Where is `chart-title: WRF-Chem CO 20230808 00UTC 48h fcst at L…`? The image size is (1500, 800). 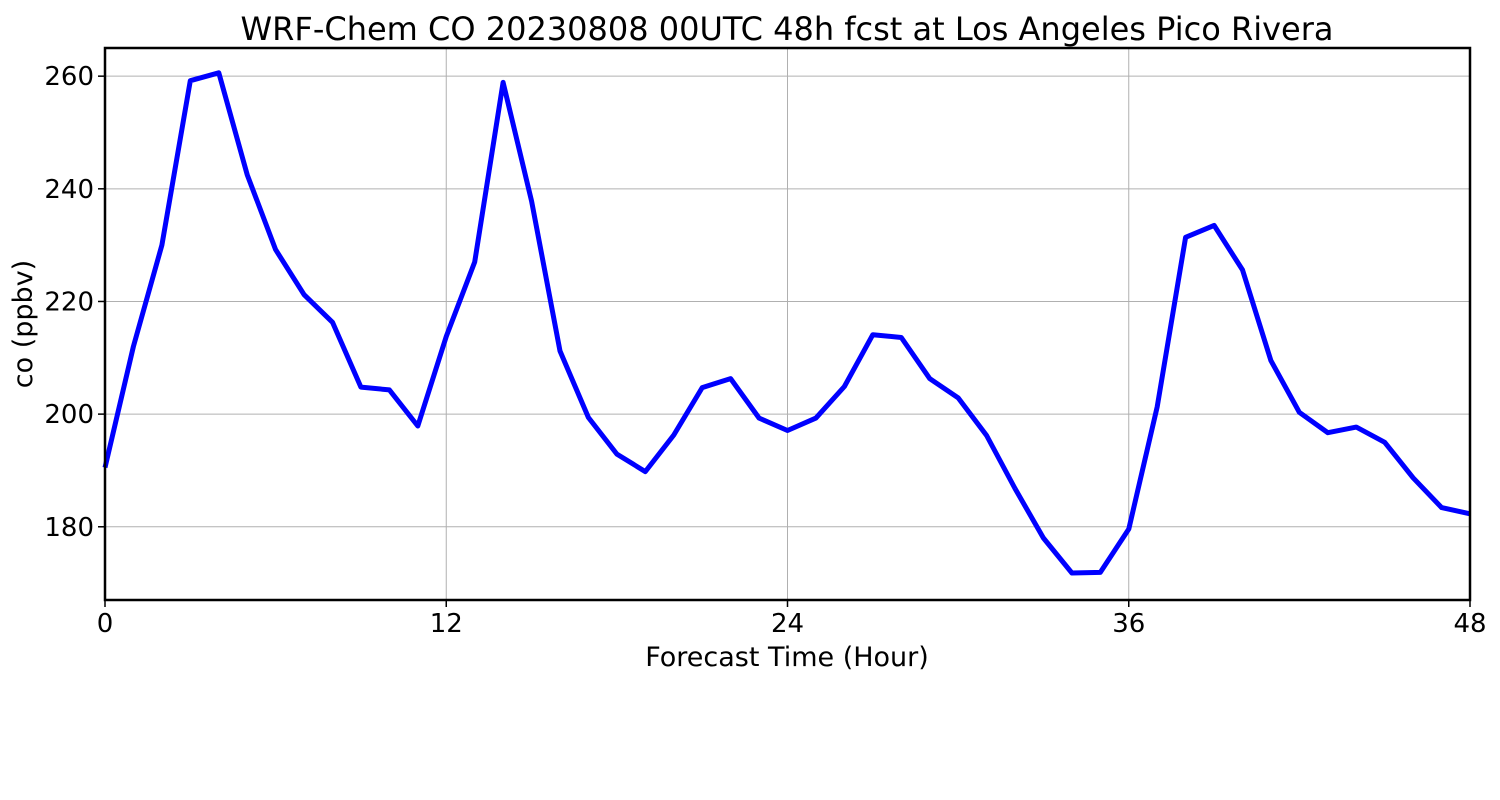
chart-title: WRF-Chem CO 20230808 00UTC 48h fcst at L… is located at coordinates (787, 29).